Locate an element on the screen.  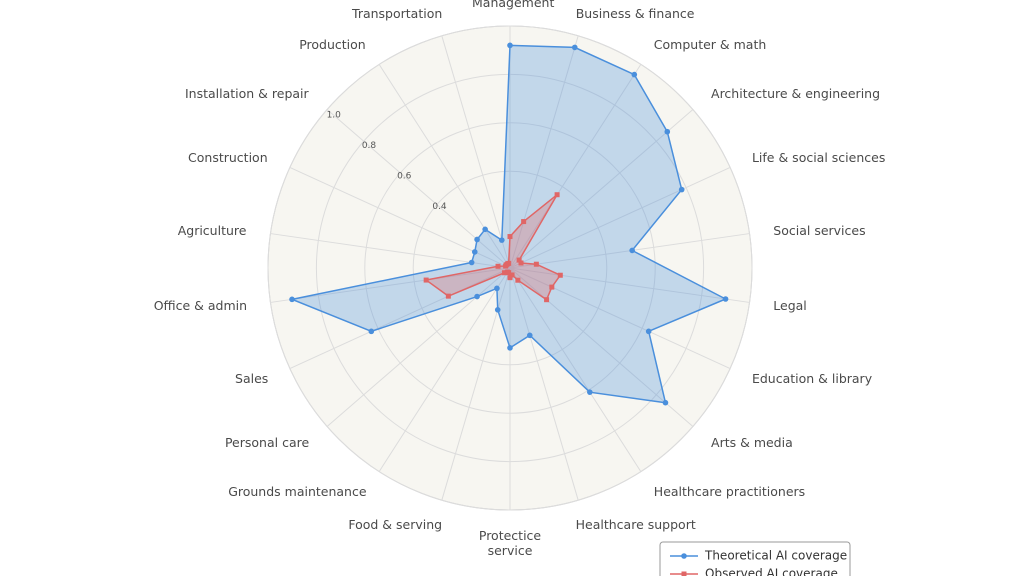
r-tick-label: 0.8 is located at coordinates (369, 146).